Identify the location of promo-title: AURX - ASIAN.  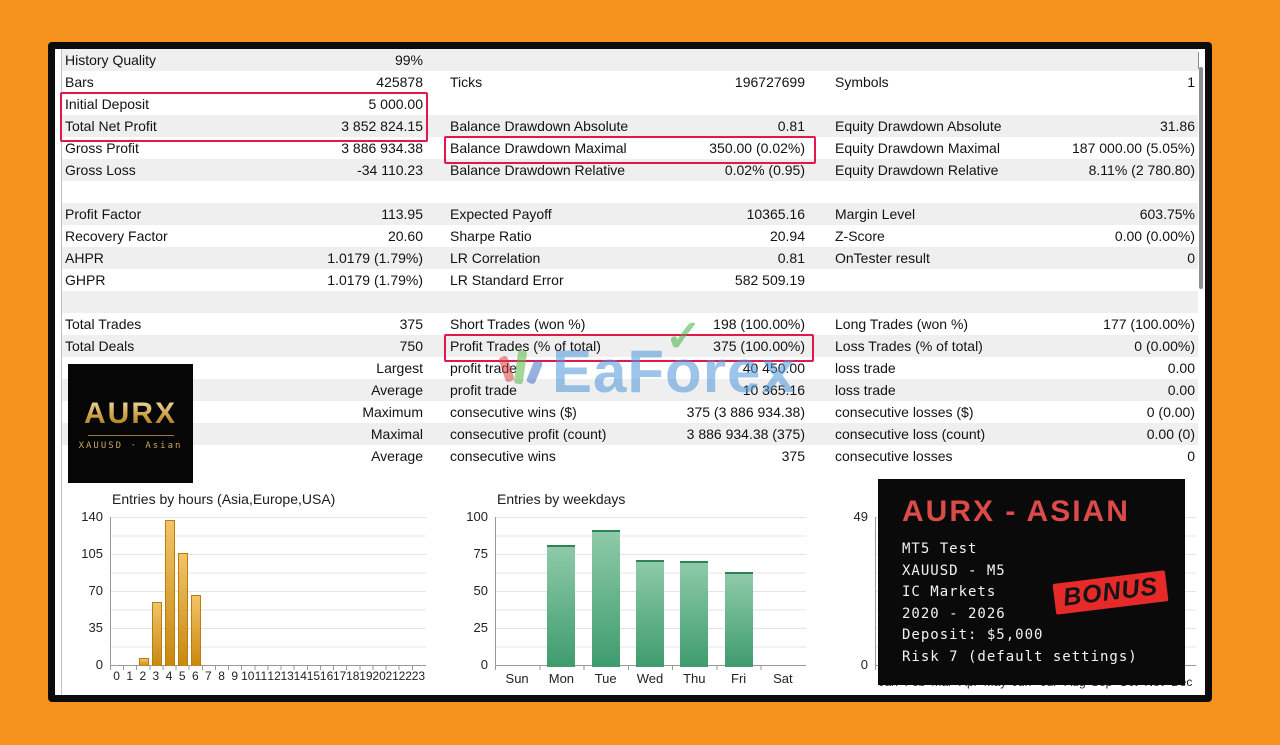
(1016, 511).